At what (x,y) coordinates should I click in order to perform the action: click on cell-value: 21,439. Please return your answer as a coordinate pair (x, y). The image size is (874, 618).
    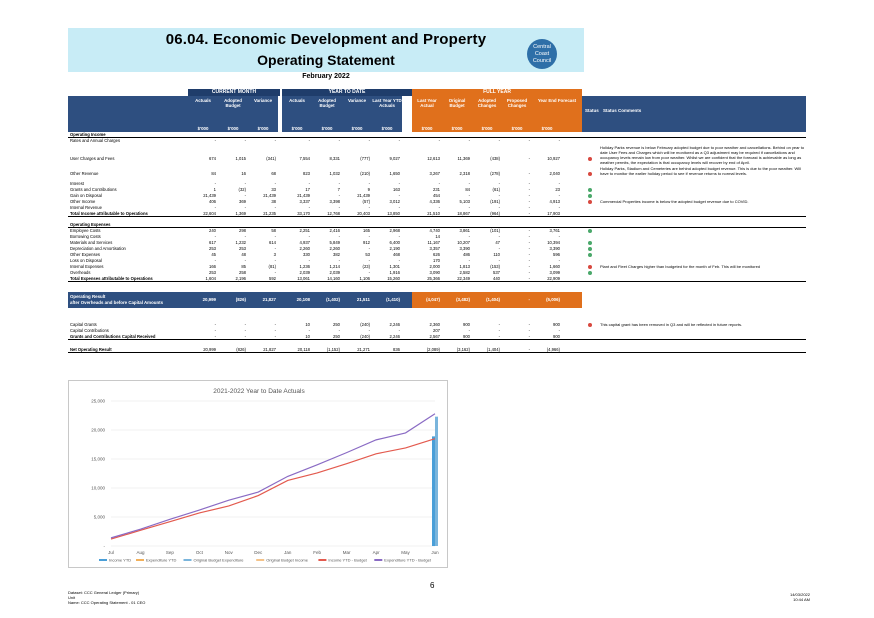
    Looking at the image, I should click on (363, 195).